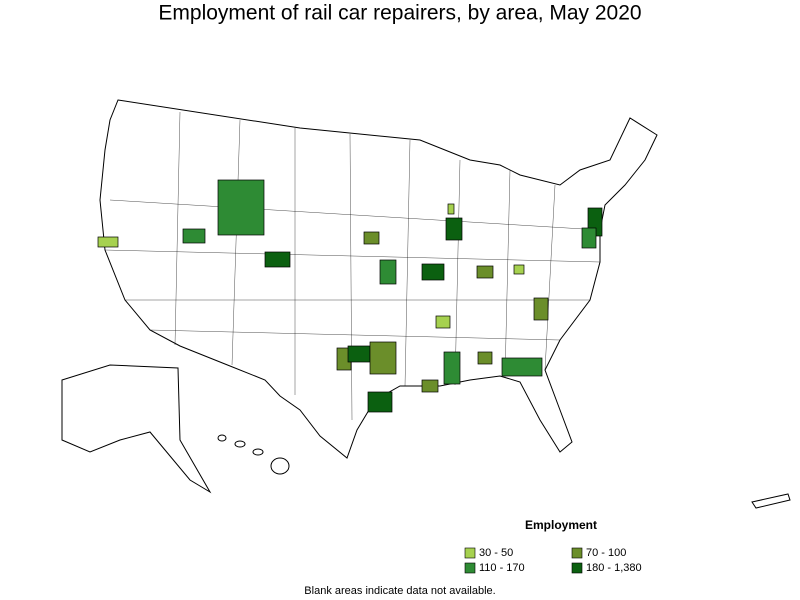  What do you see at coordinates (606, 553) in the screenshot?
I see `legend-label: 70 - 100` at bounding box center [606, 553].